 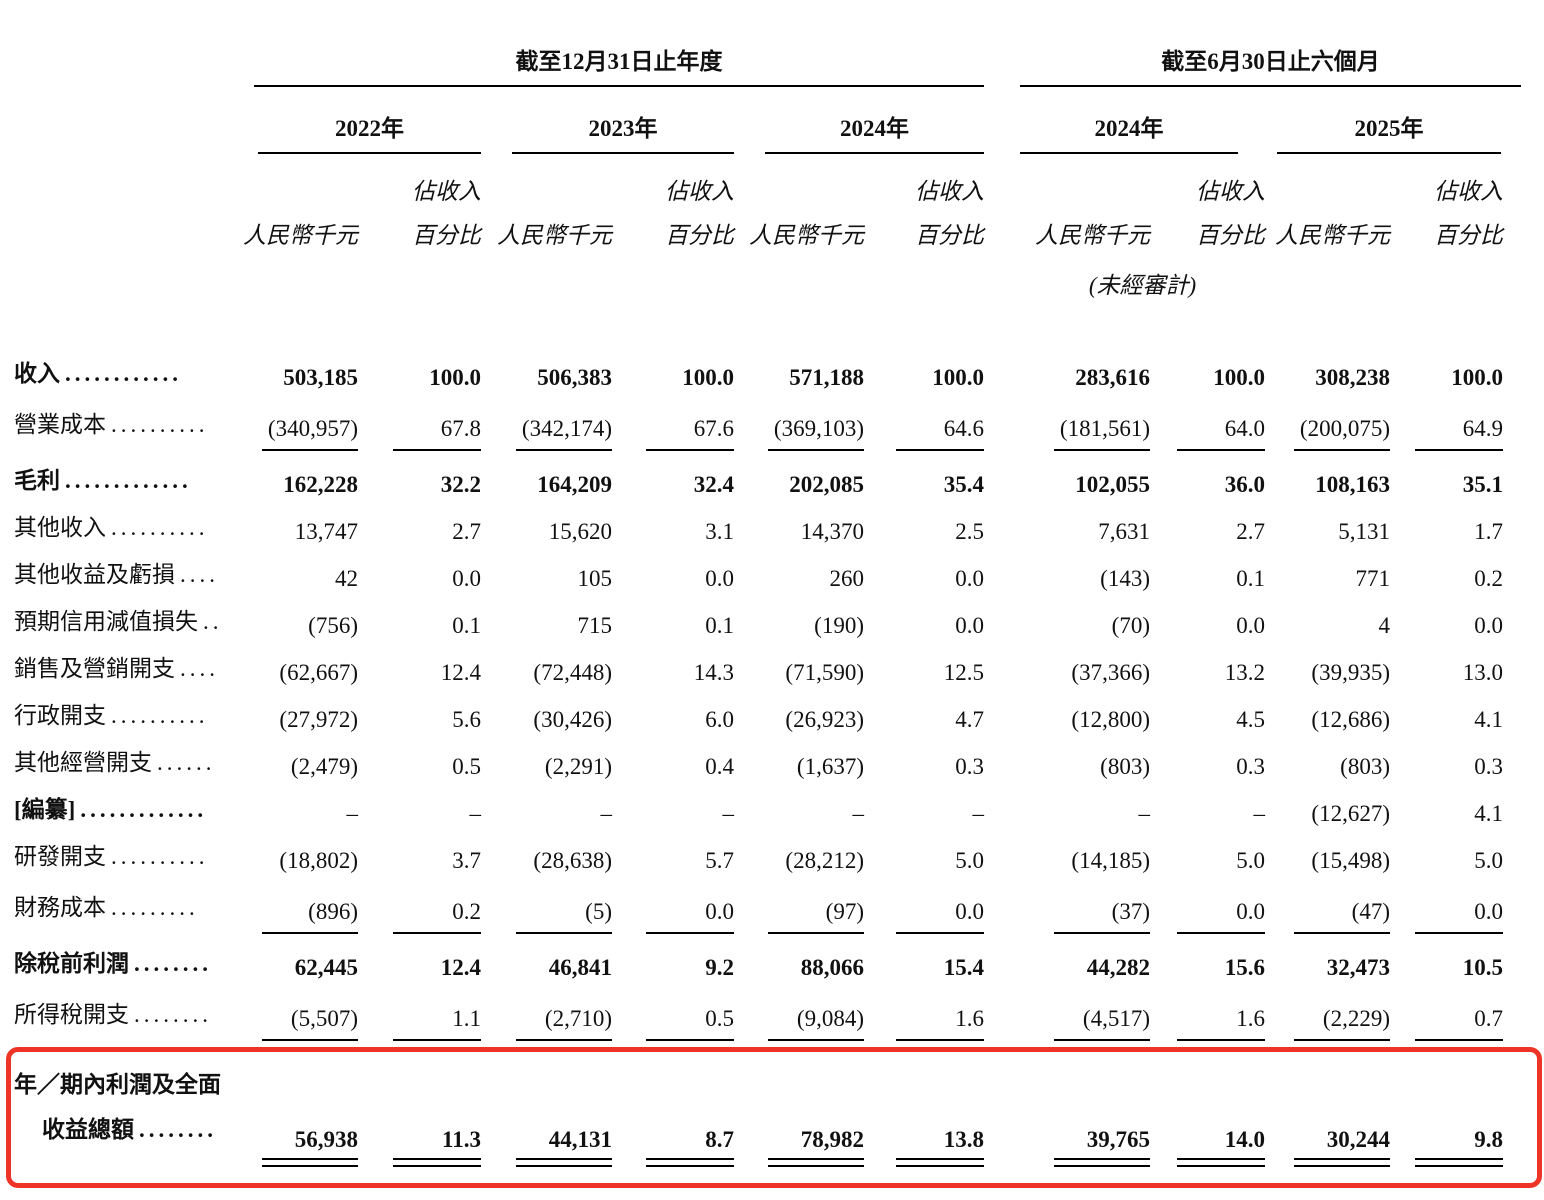 I want to click on value-cell: 571,188, so click(x=826, y=377).